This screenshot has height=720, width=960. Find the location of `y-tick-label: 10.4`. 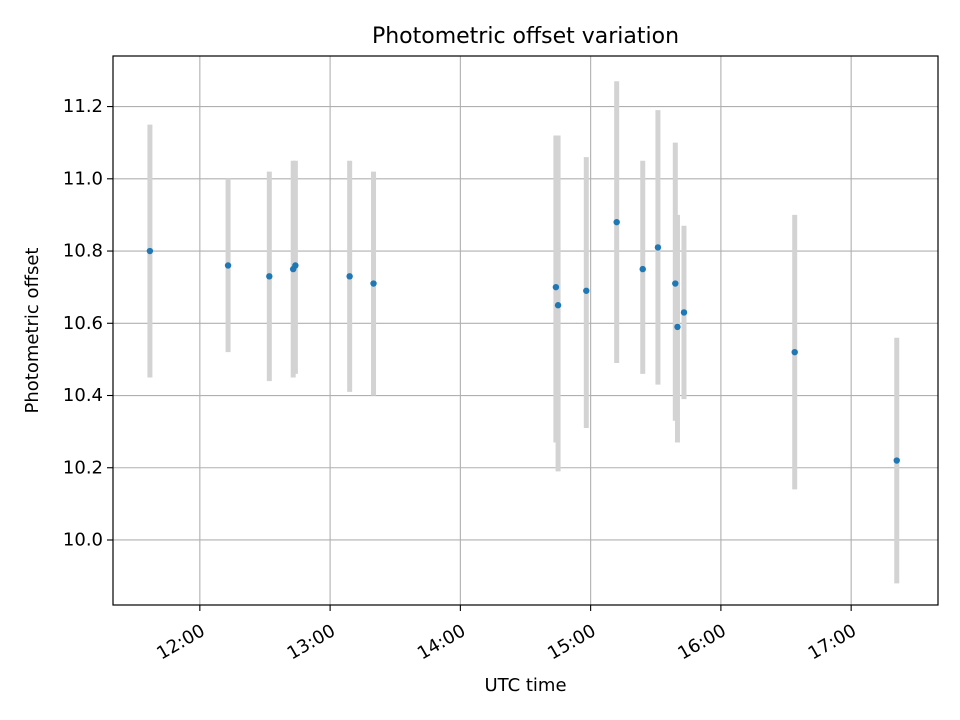

y-tick-label: 10.4 is located at coordinates (83, 395).